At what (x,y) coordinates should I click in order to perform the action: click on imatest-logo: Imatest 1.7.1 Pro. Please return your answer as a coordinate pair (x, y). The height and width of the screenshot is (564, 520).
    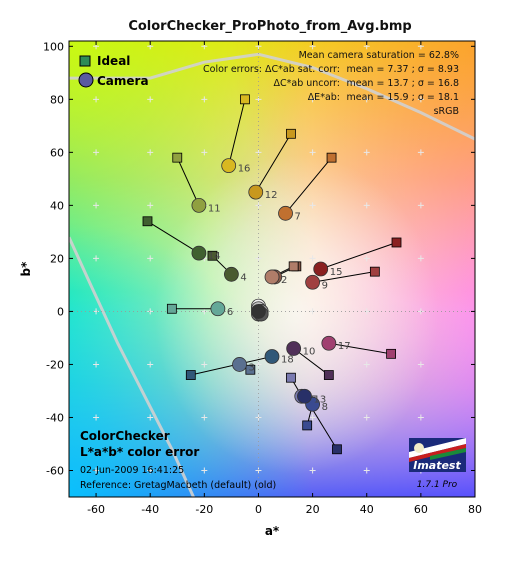
    Looking at the image, I should click on (437, 464).